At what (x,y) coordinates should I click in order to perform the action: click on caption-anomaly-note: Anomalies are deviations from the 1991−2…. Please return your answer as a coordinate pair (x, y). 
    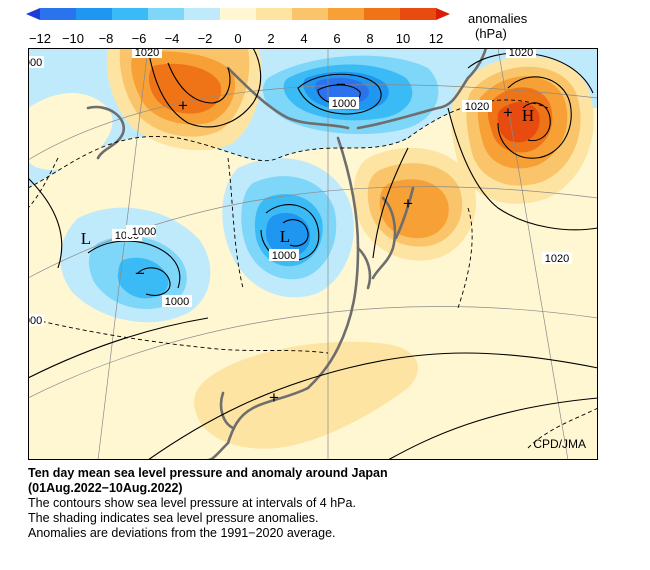
    Looking at the image, I should click on (182, 533).